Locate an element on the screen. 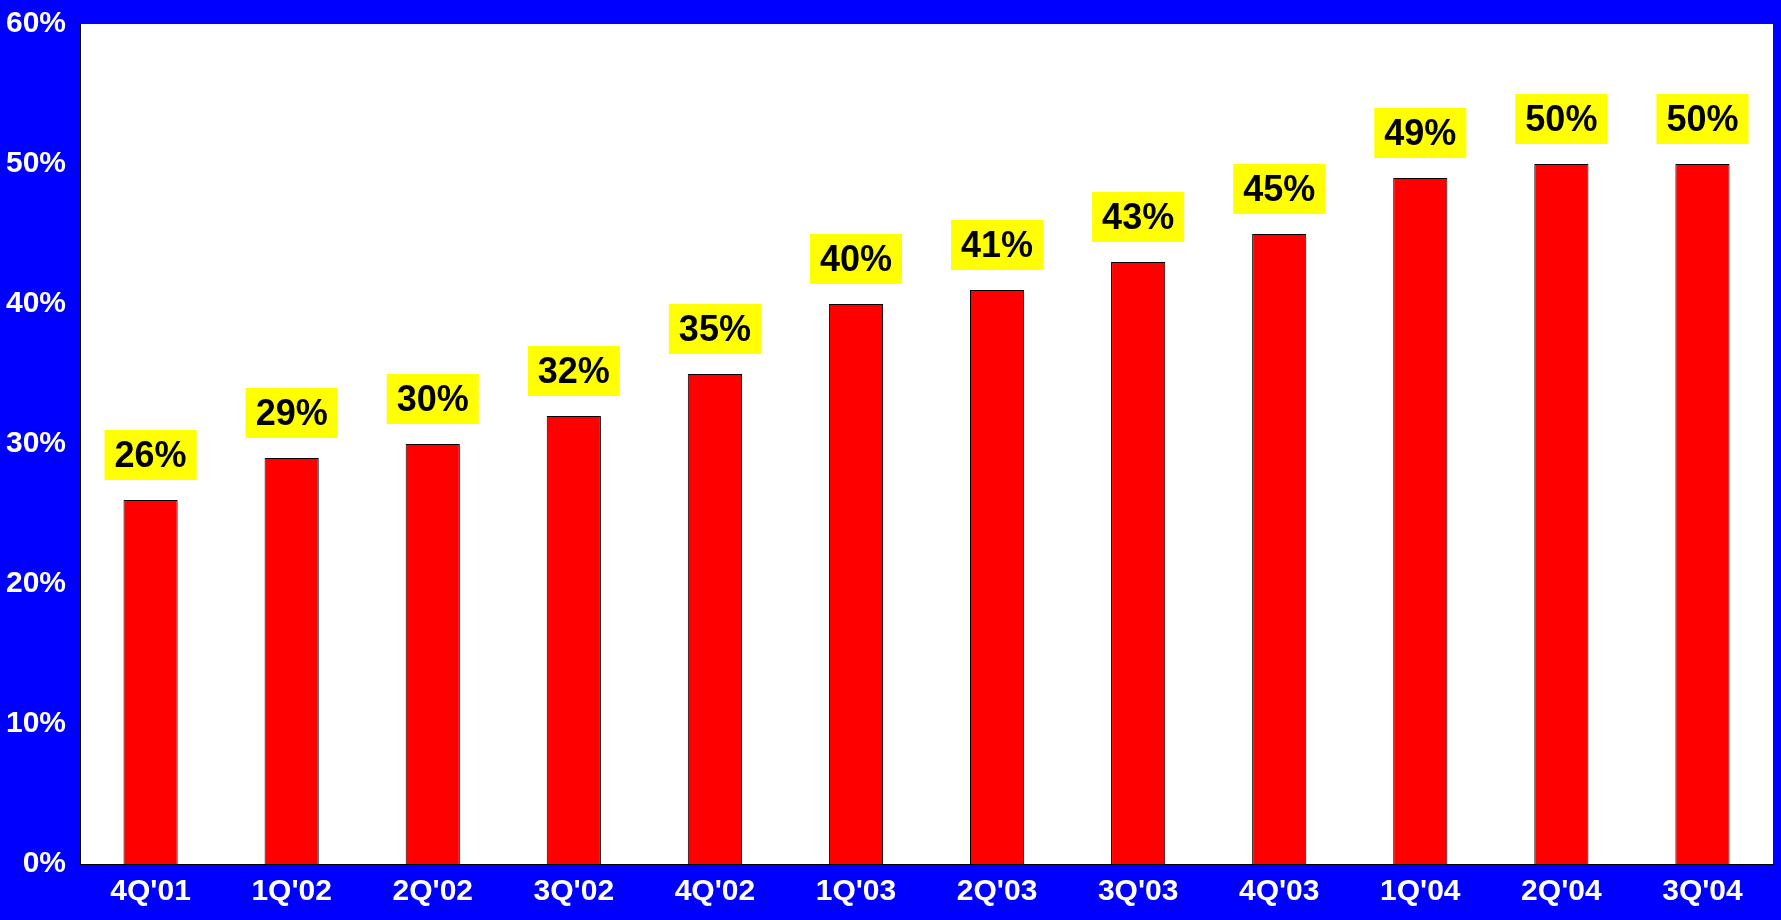  data-label: 26% is located at coordinates (150, 454).